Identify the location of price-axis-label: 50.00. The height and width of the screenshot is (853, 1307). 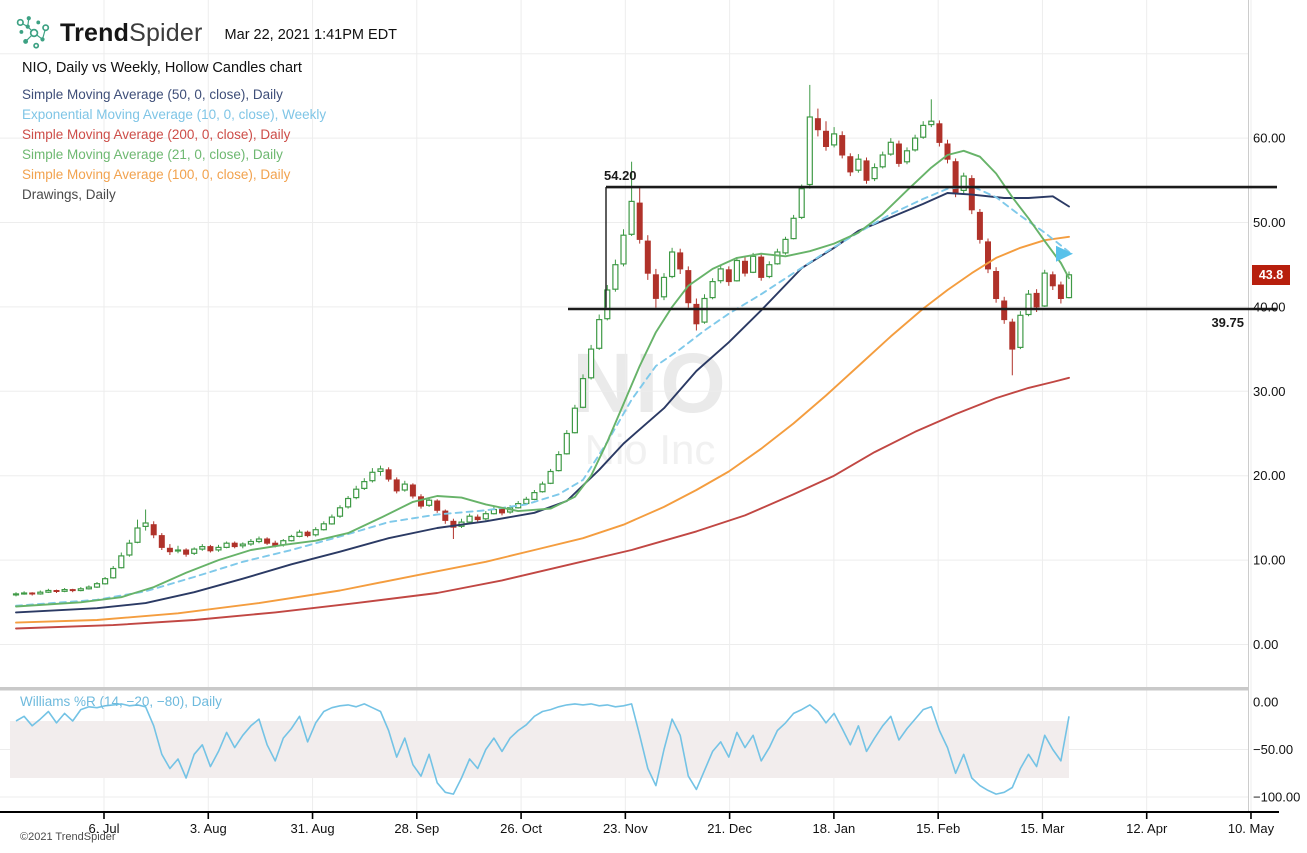
(1269, 222).